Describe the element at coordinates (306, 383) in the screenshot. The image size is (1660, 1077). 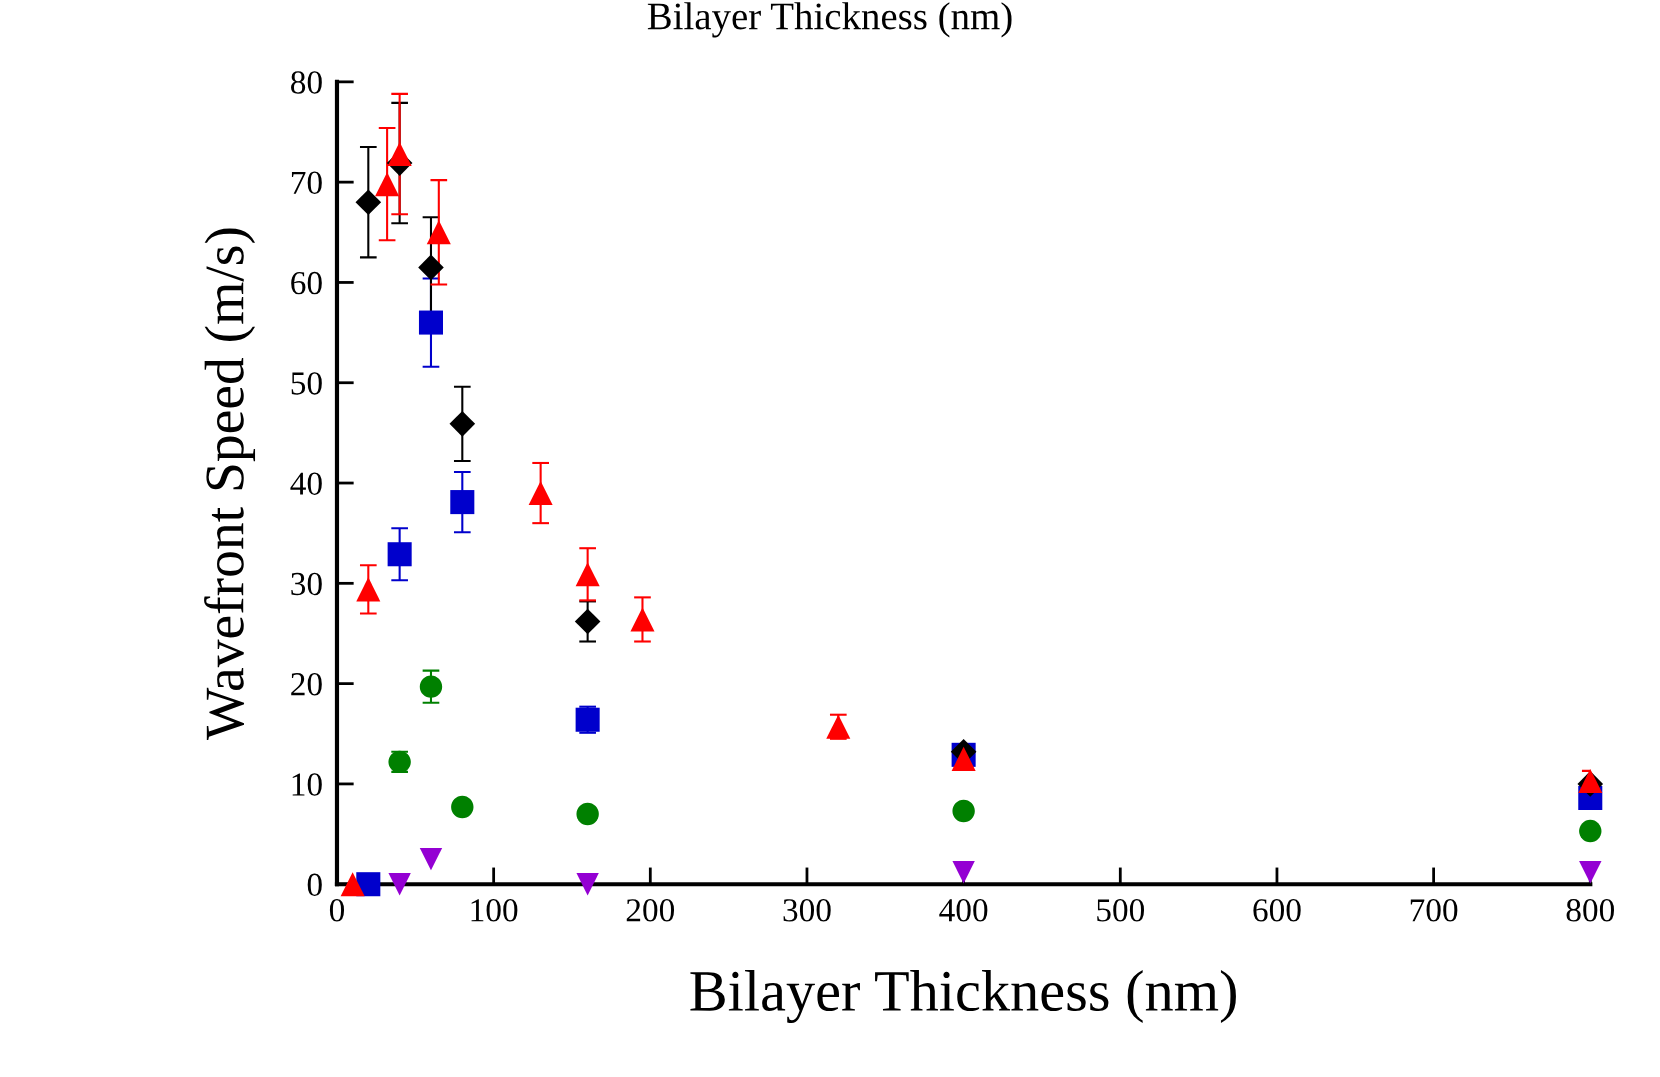
I see `y-tick-label: 50` at that location.